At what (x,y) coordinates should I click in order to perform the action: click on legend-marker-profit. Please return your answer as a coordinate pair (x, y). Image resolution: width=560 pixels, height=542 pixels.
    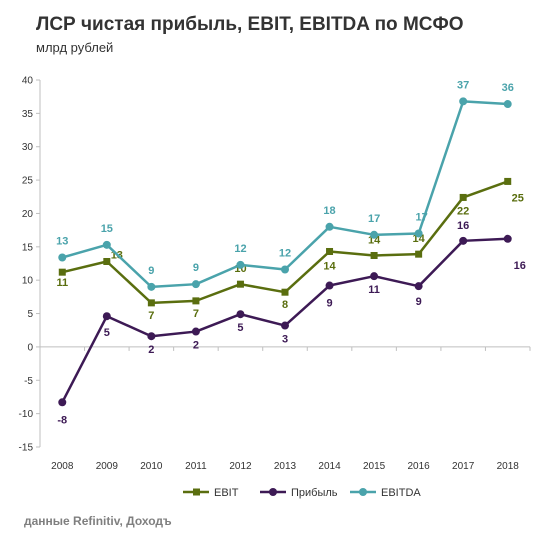
    Looking at the image, I should click on (273, 492).